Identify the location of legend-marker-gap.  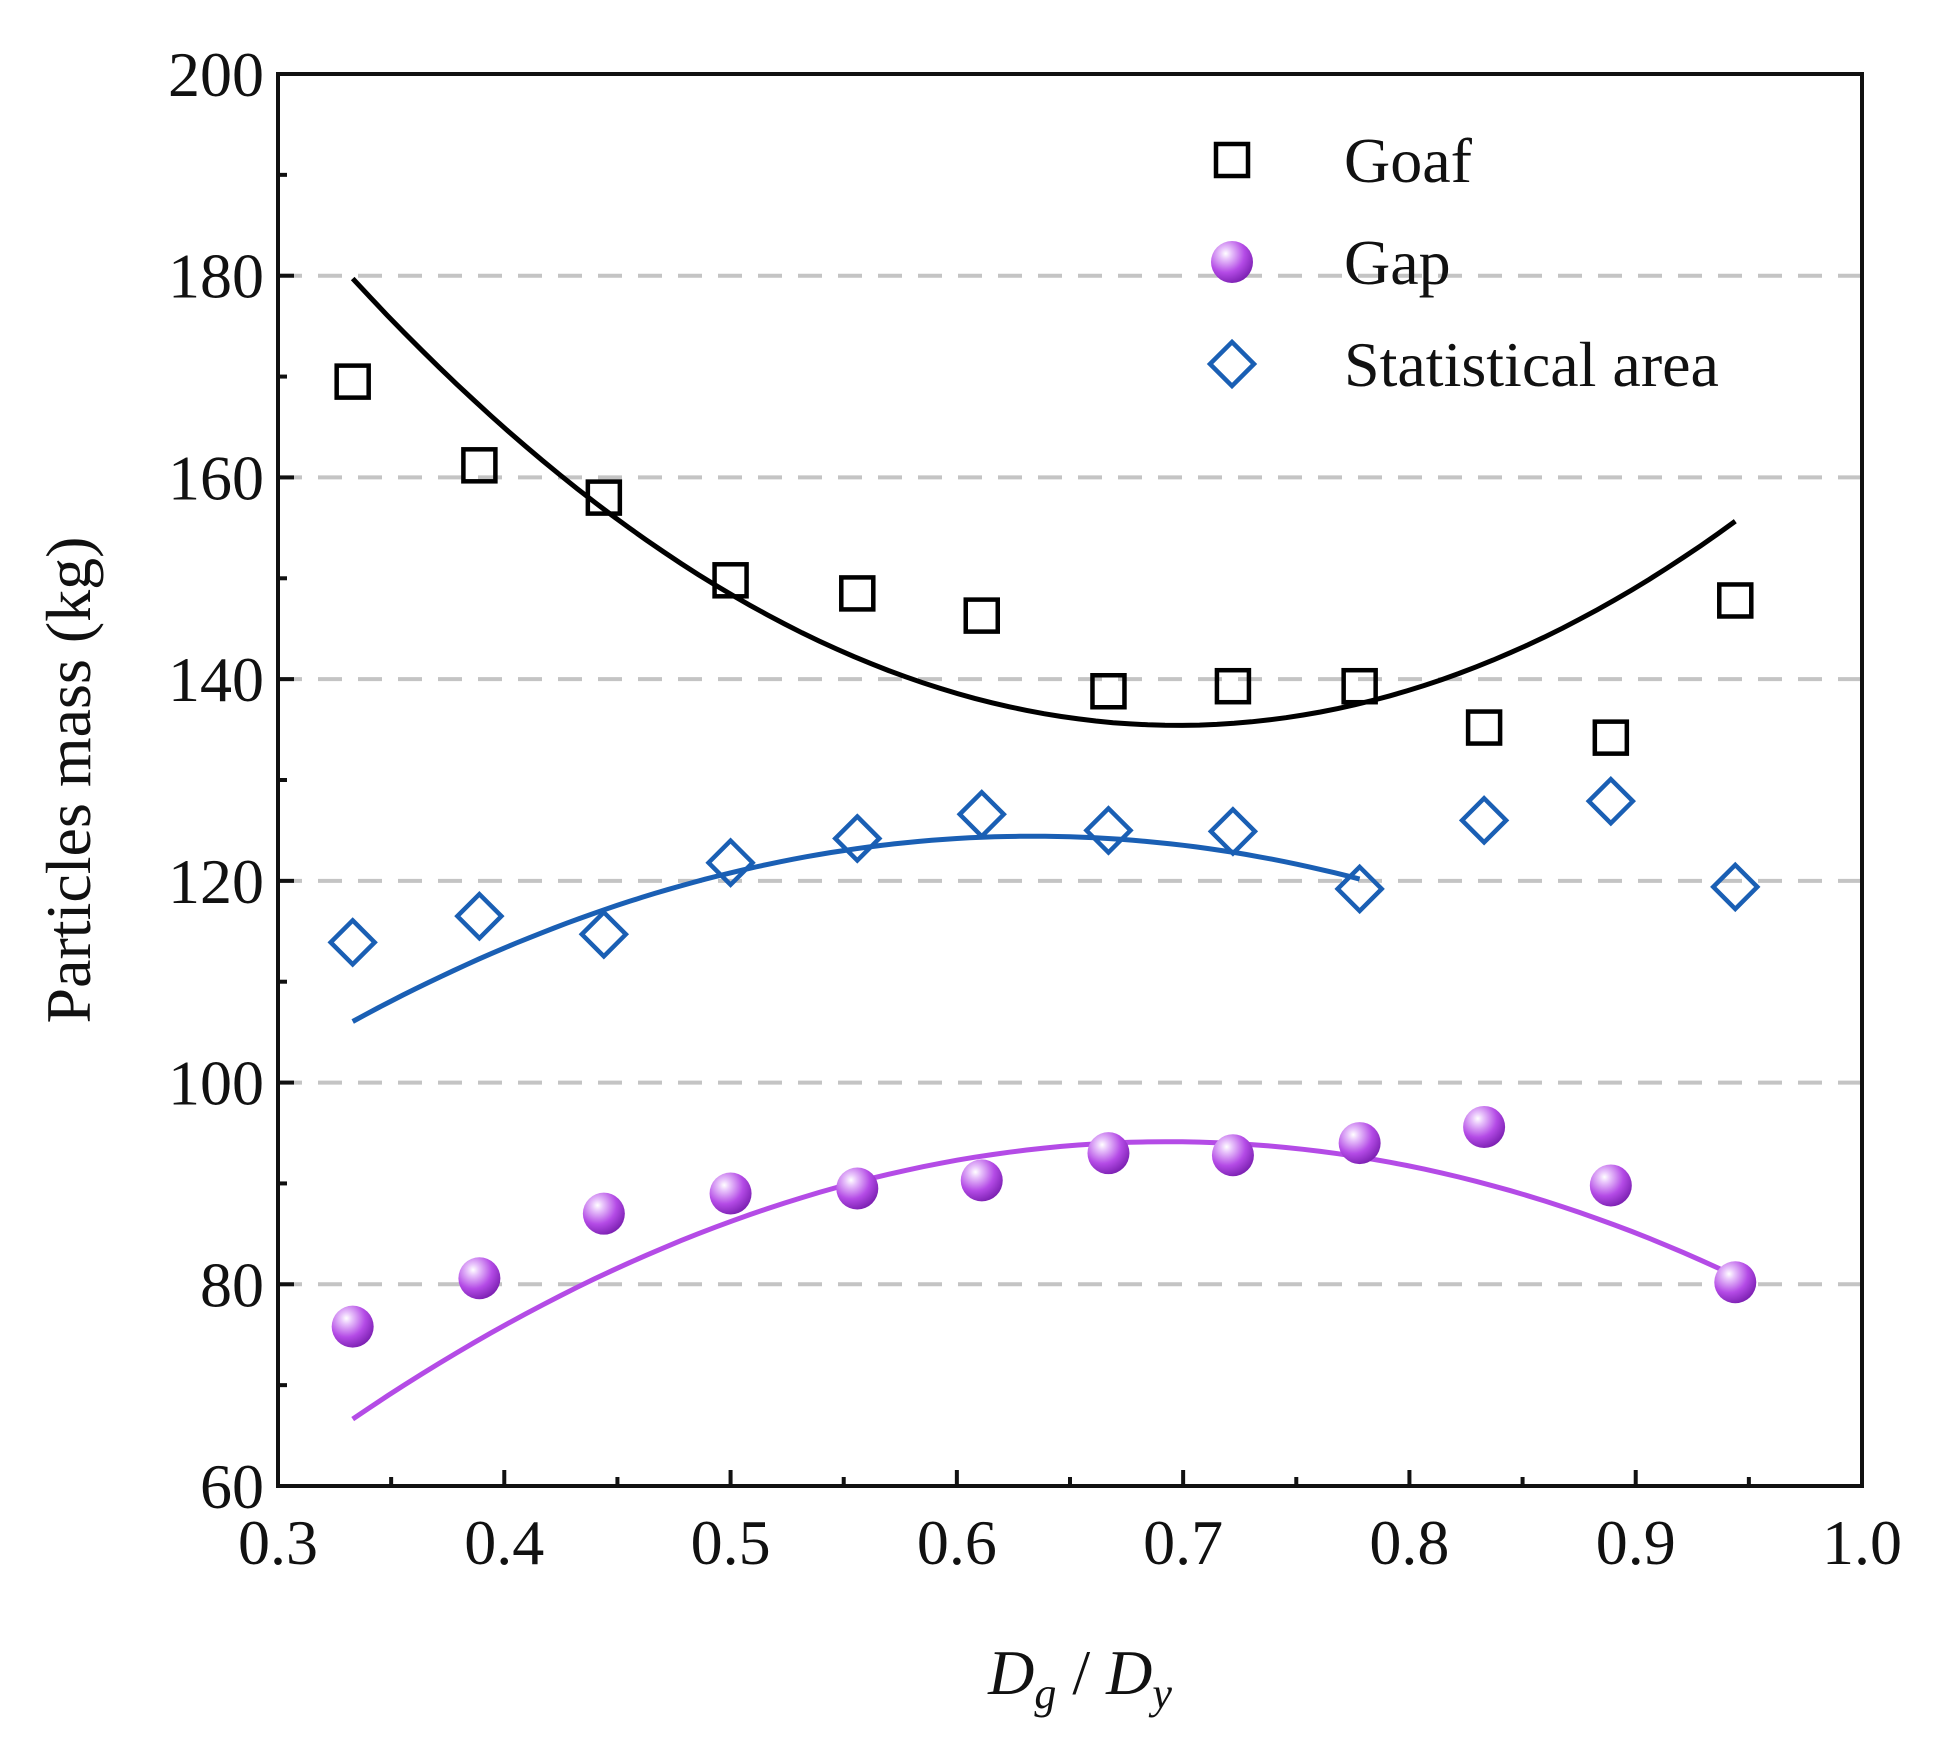
(1232, 262).